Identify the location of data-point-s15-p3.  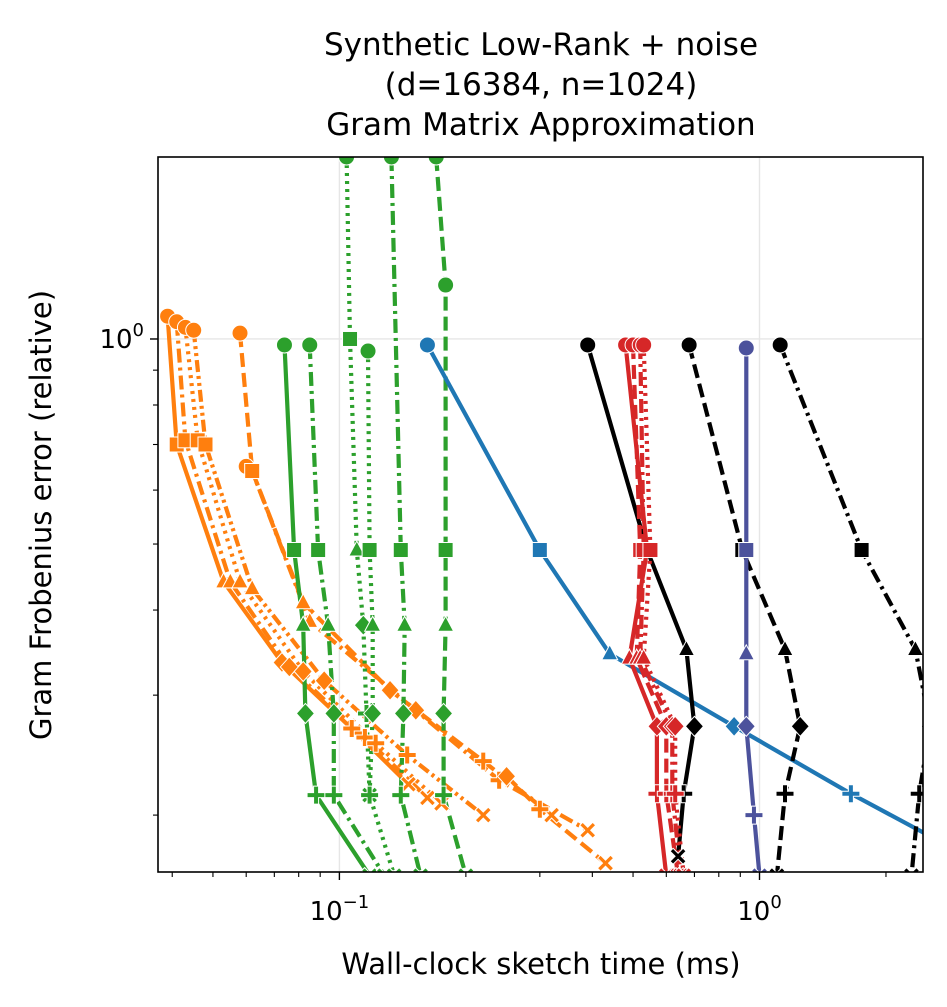
(800, 726).